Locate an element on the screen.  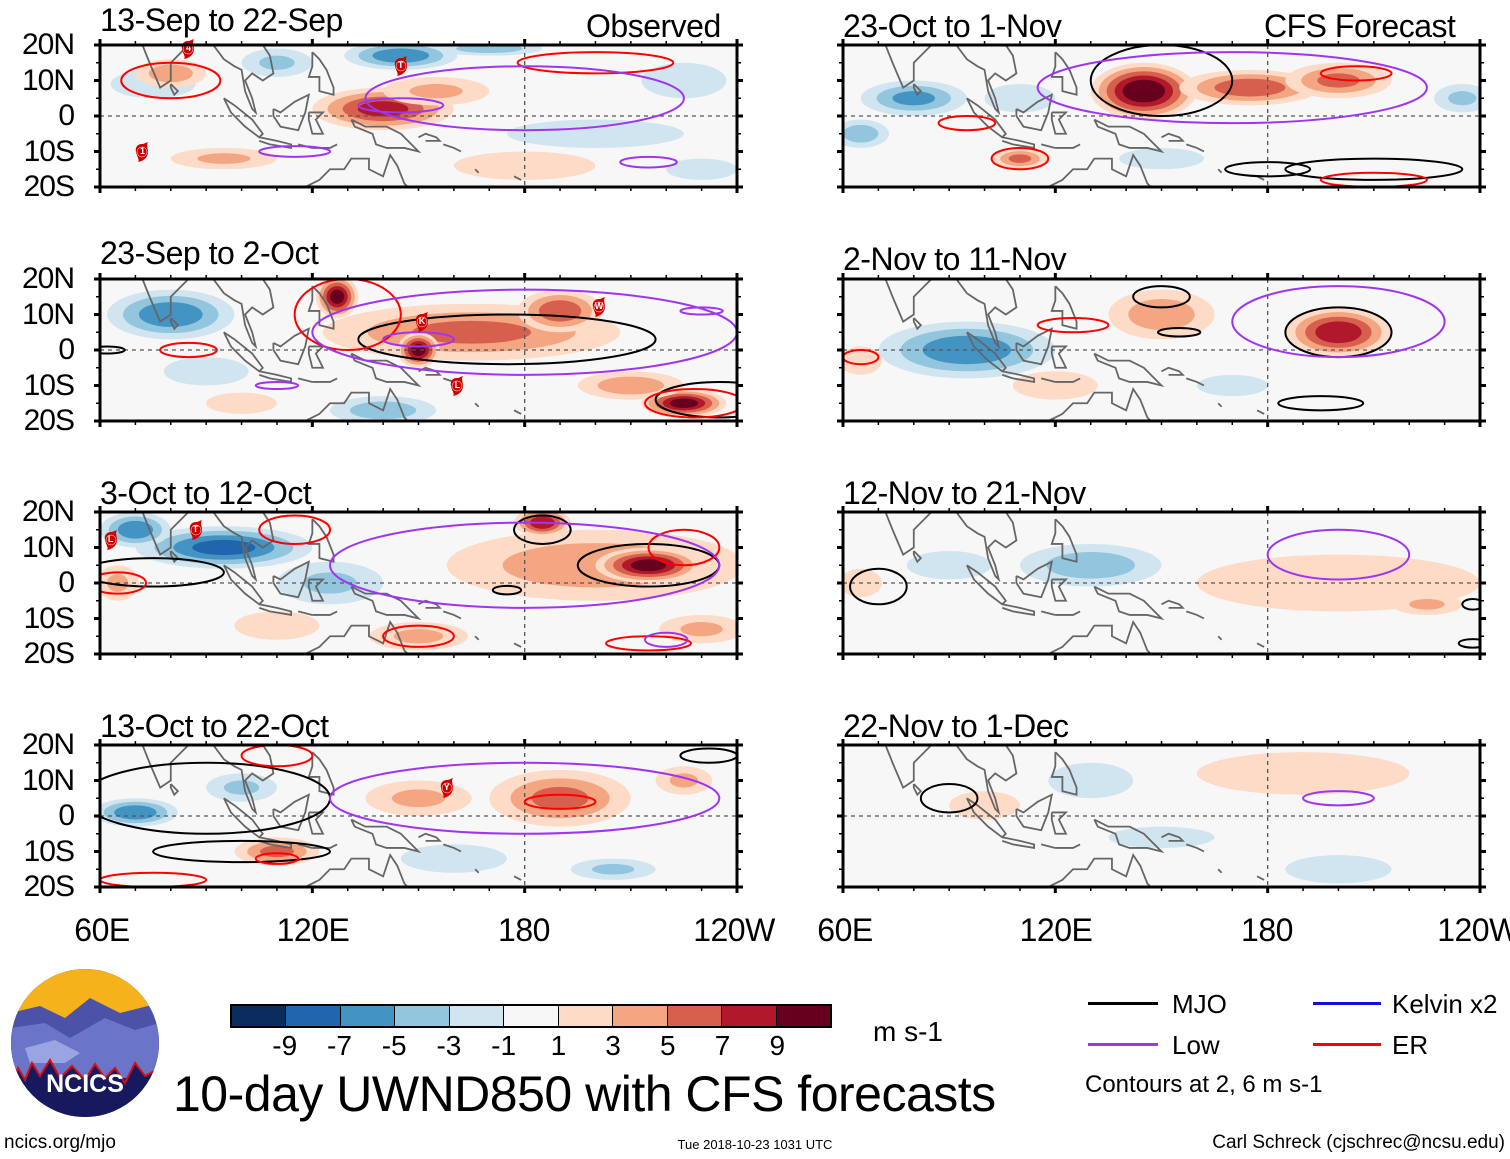
tropical-cyclone-icon: 1 is located at coordinates (142, 151).